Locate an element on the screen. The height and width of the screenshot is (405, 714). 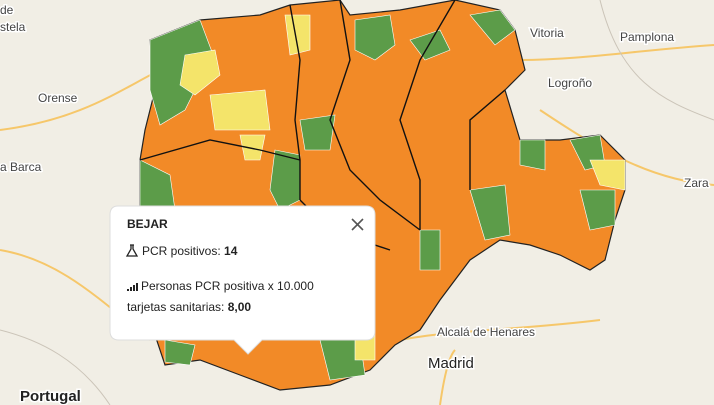
place-label: stela is located at coordinates (13, 27).